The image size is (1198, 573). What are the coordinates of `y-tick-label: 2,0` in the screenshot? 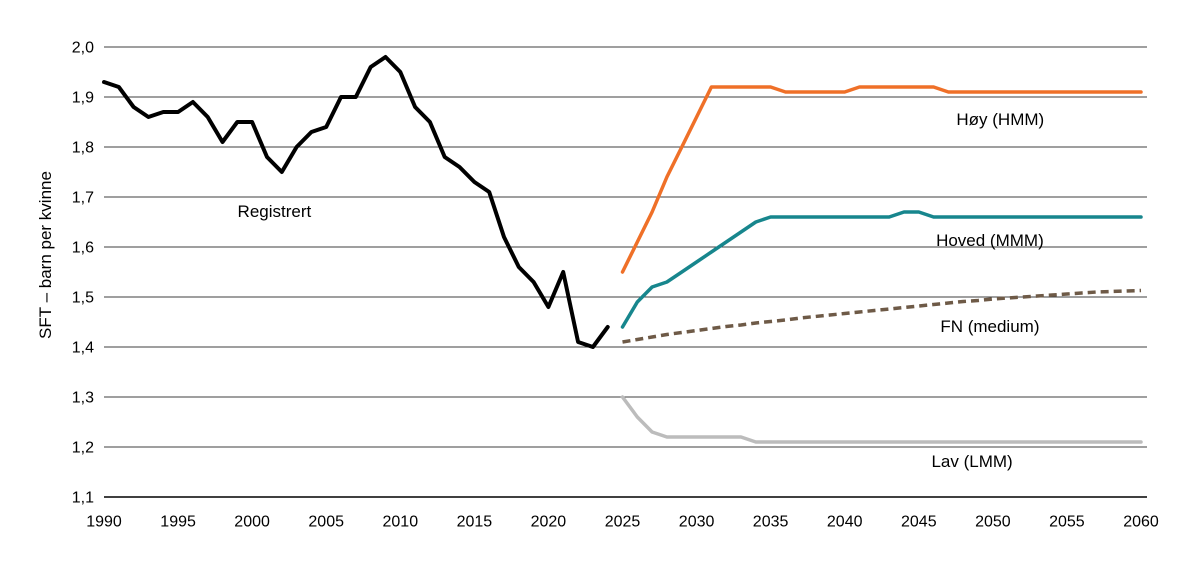 It's located at (83, 48).